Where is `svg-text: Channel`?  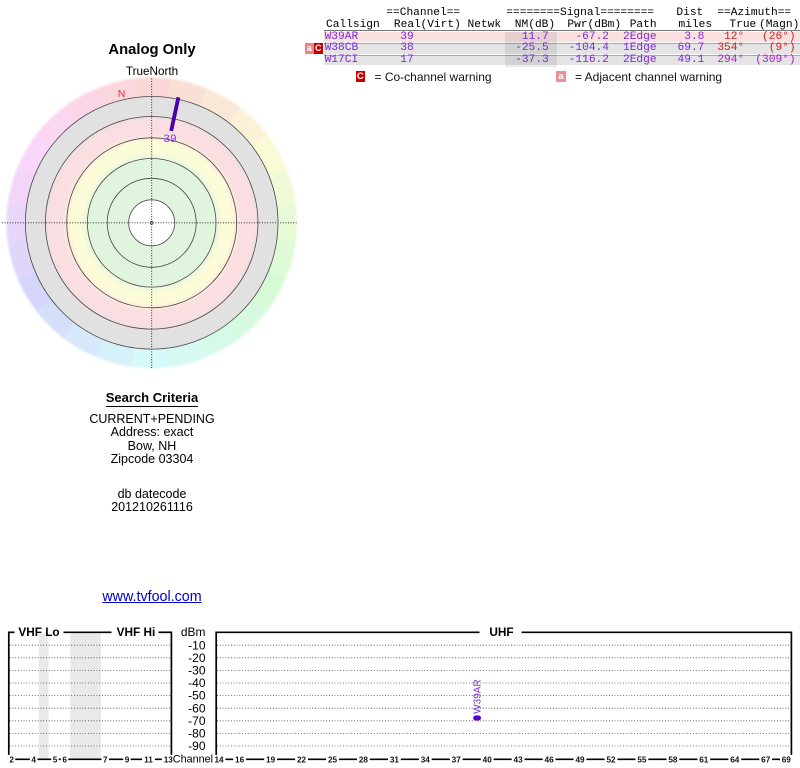 svg-text: Channel is located at coordinates (193, 760).